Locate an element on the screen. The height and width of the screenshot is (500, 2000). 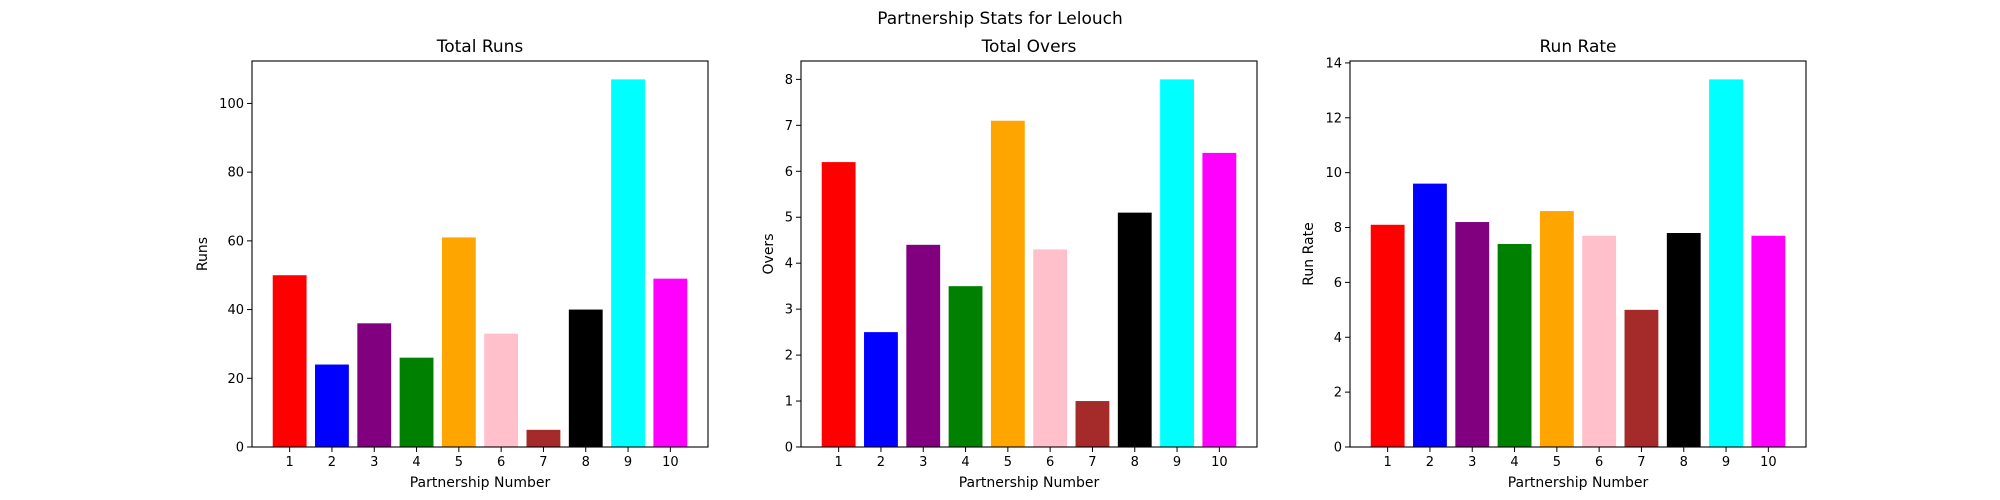
run-rate-x-tick-label: 4 is located at coordinates (1514, 462).